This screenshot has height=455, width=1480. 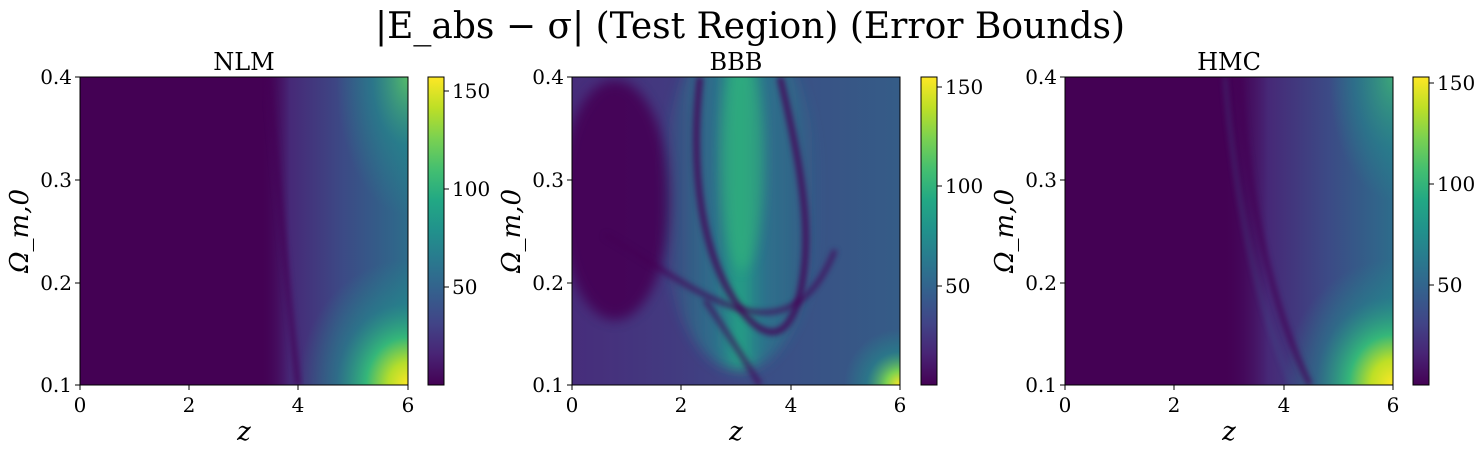 I want to click on colorbar-nlm: 150 100 50, so click(x=458, y=231).